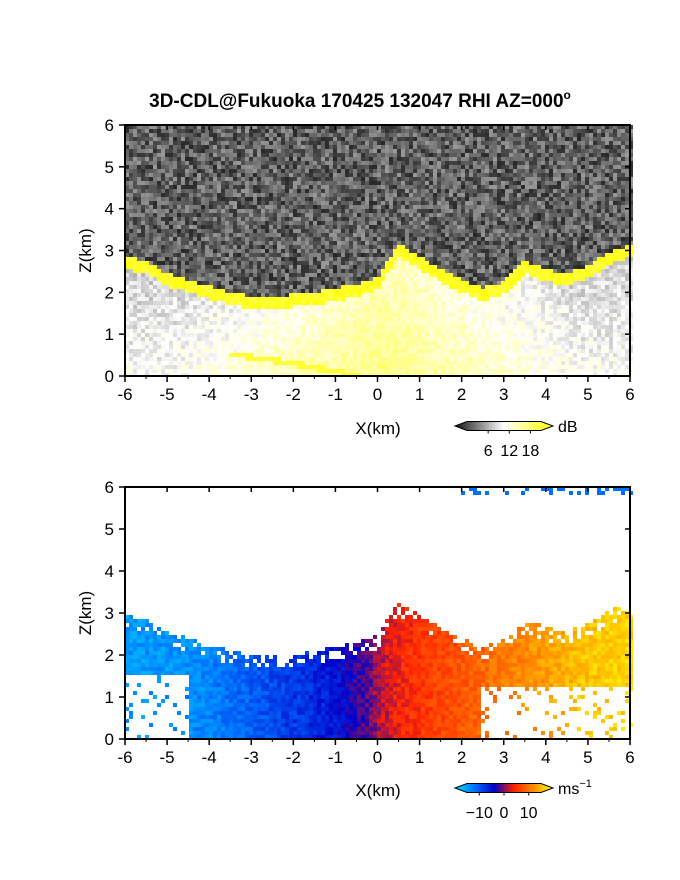  What do you see at coordinates (522, 800) in the screenshot?
I see `colorbar: −10 0 10 ms−1` at bounding box center [522, 800].